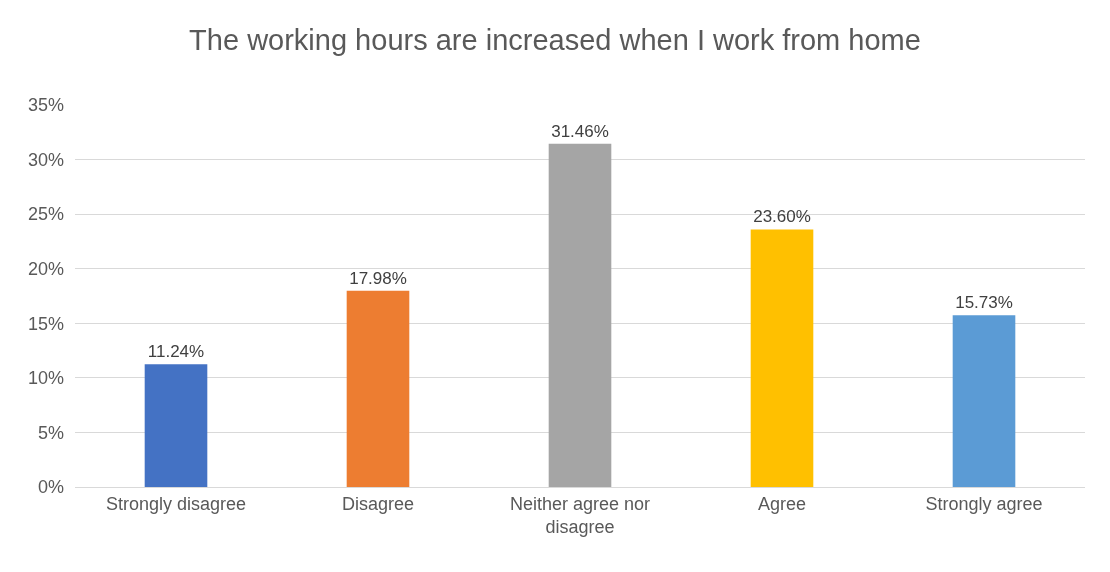 This screenshot has height=572, width=1110. What do you see at coordinates (50, 487) in the screenshot?
I see `y-tick-label: 0%` at bounding box center [50, 487].